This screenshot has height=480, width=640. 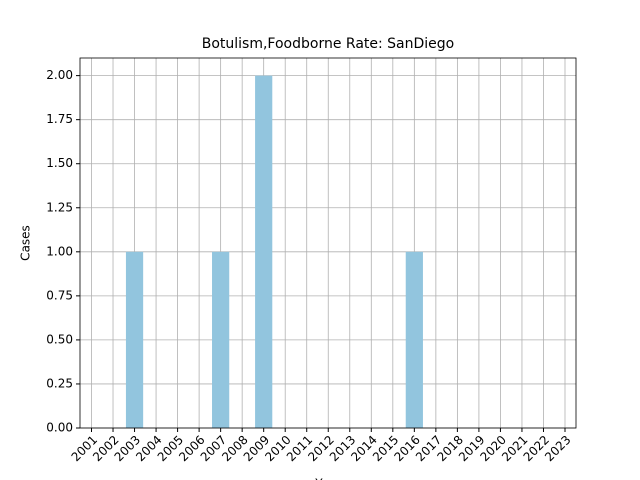 I want to click on chart-title: Botulism,Foodborne Rate: SanDiego, so click(x=328, y=44).